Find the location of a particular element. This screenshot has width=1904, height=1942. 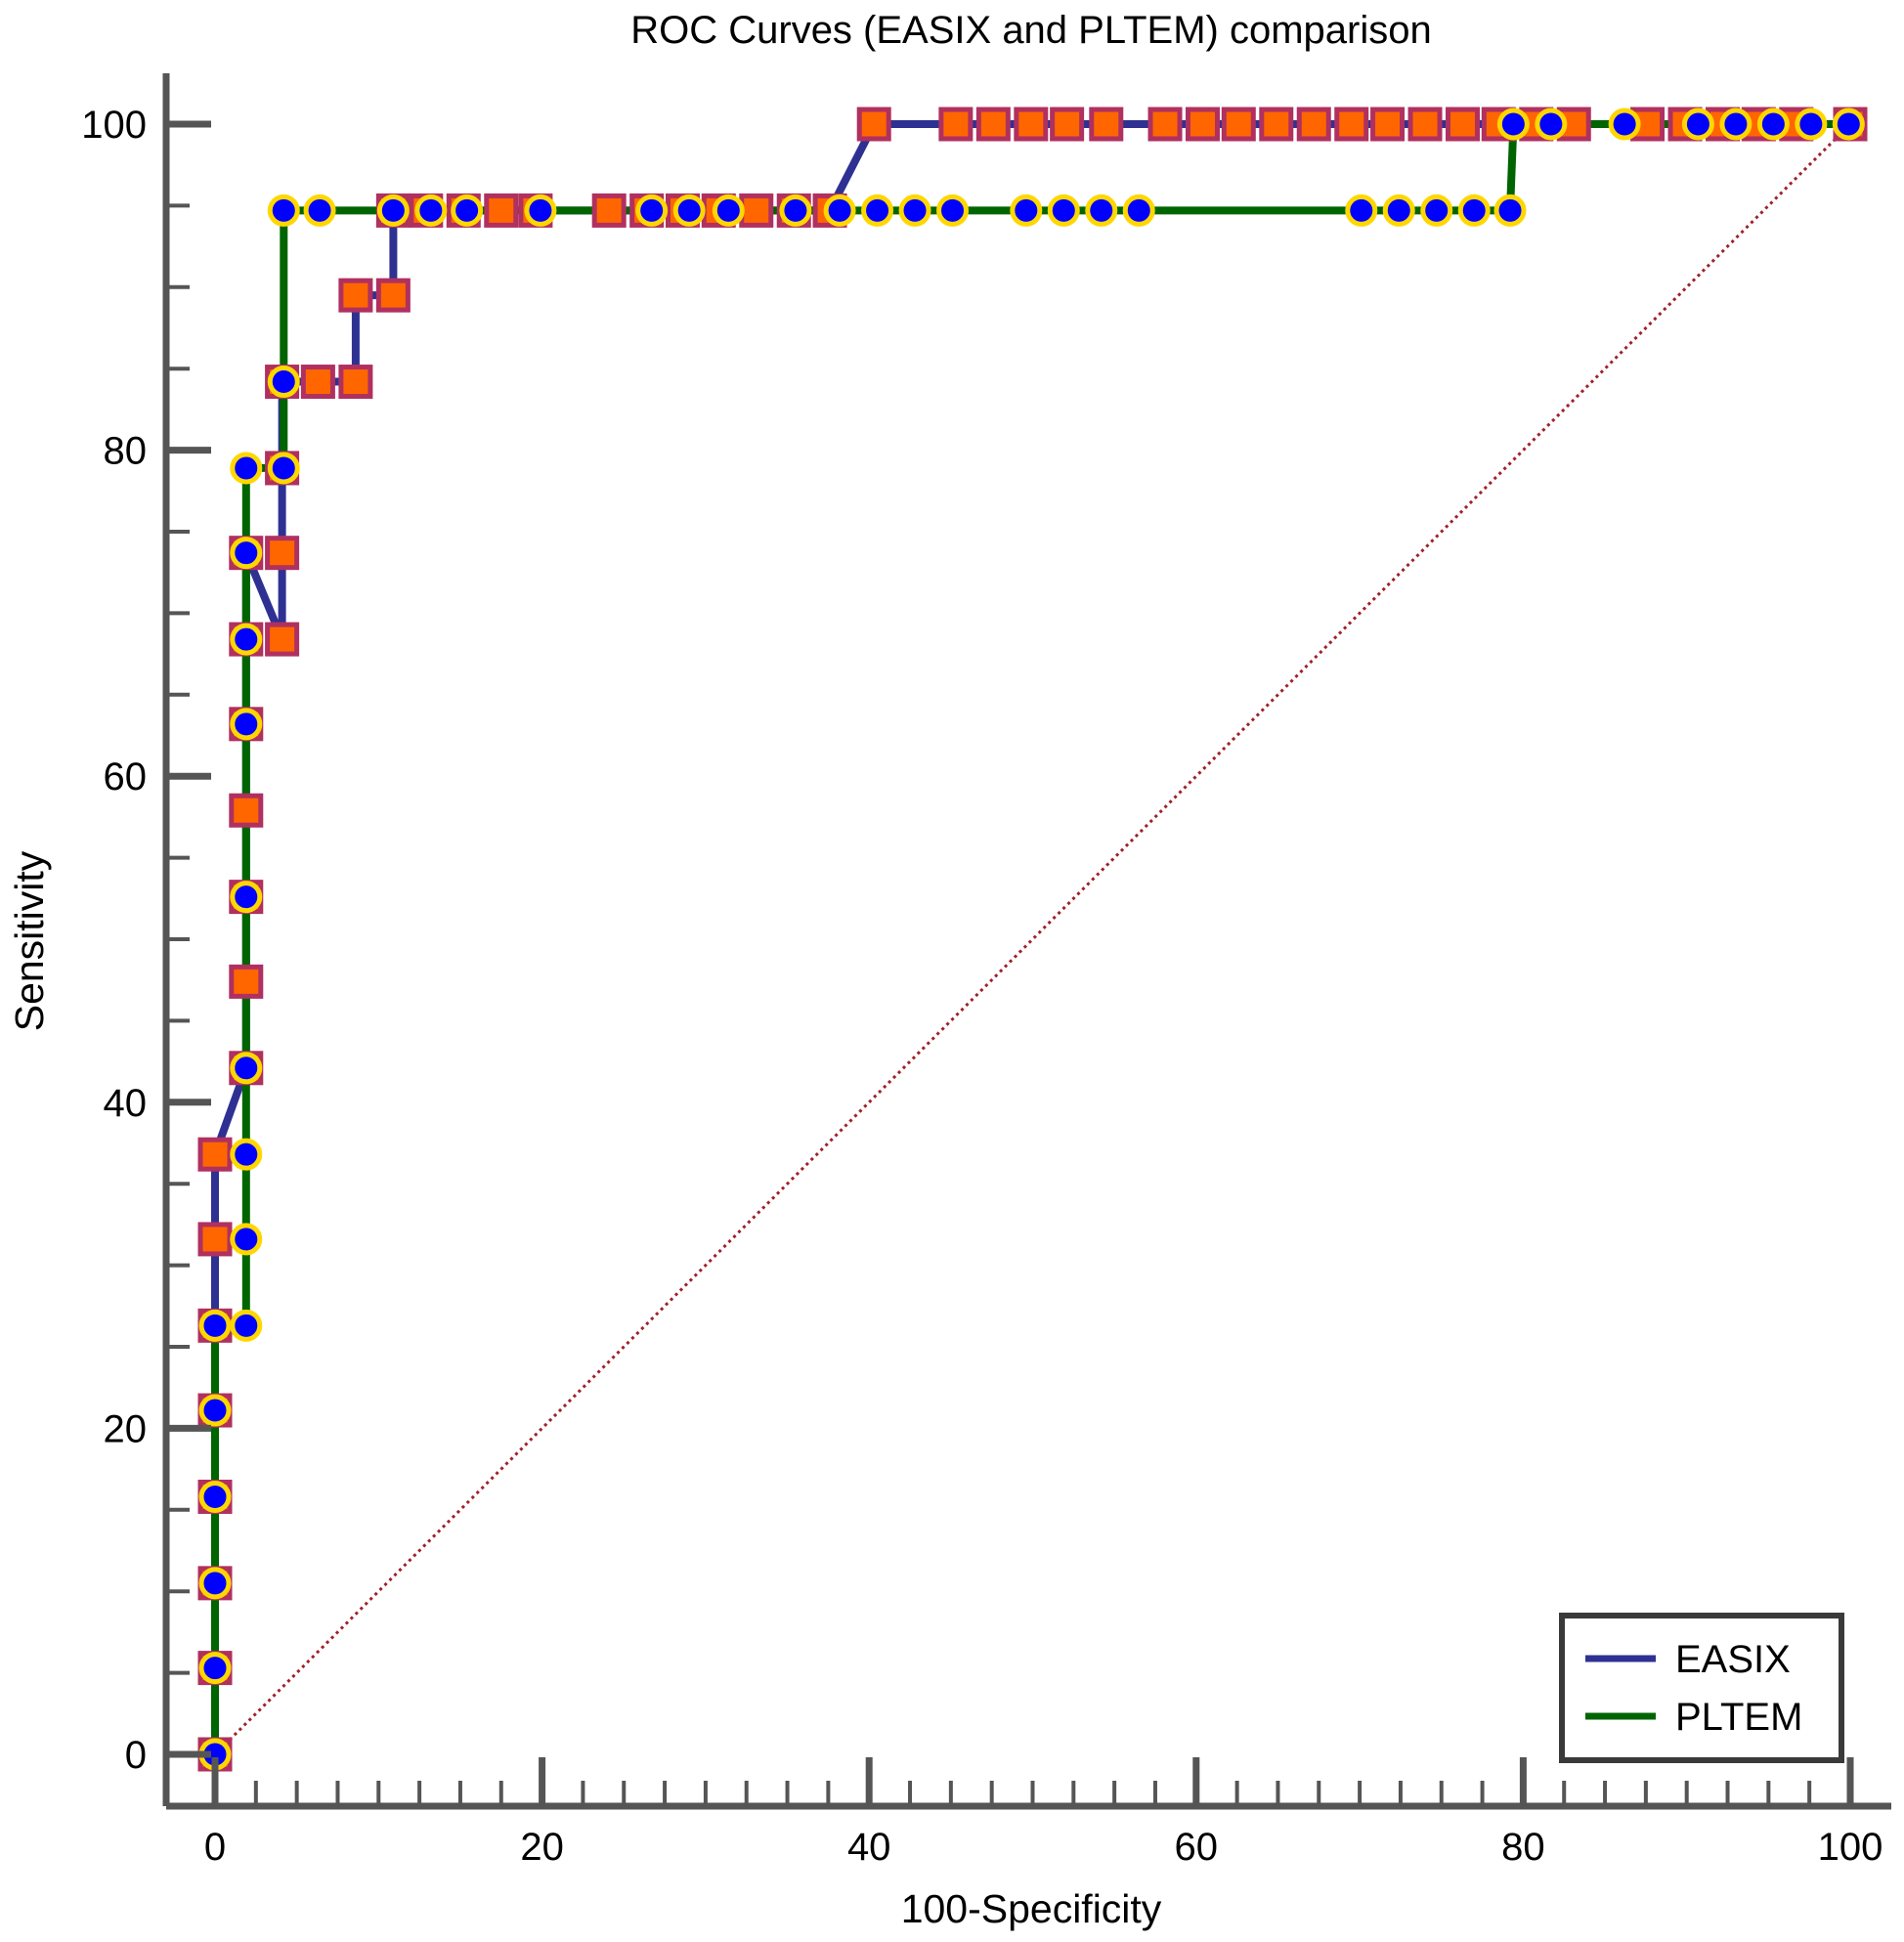

y-axis-title: Sensitivity is located at coordinates (29, 940).